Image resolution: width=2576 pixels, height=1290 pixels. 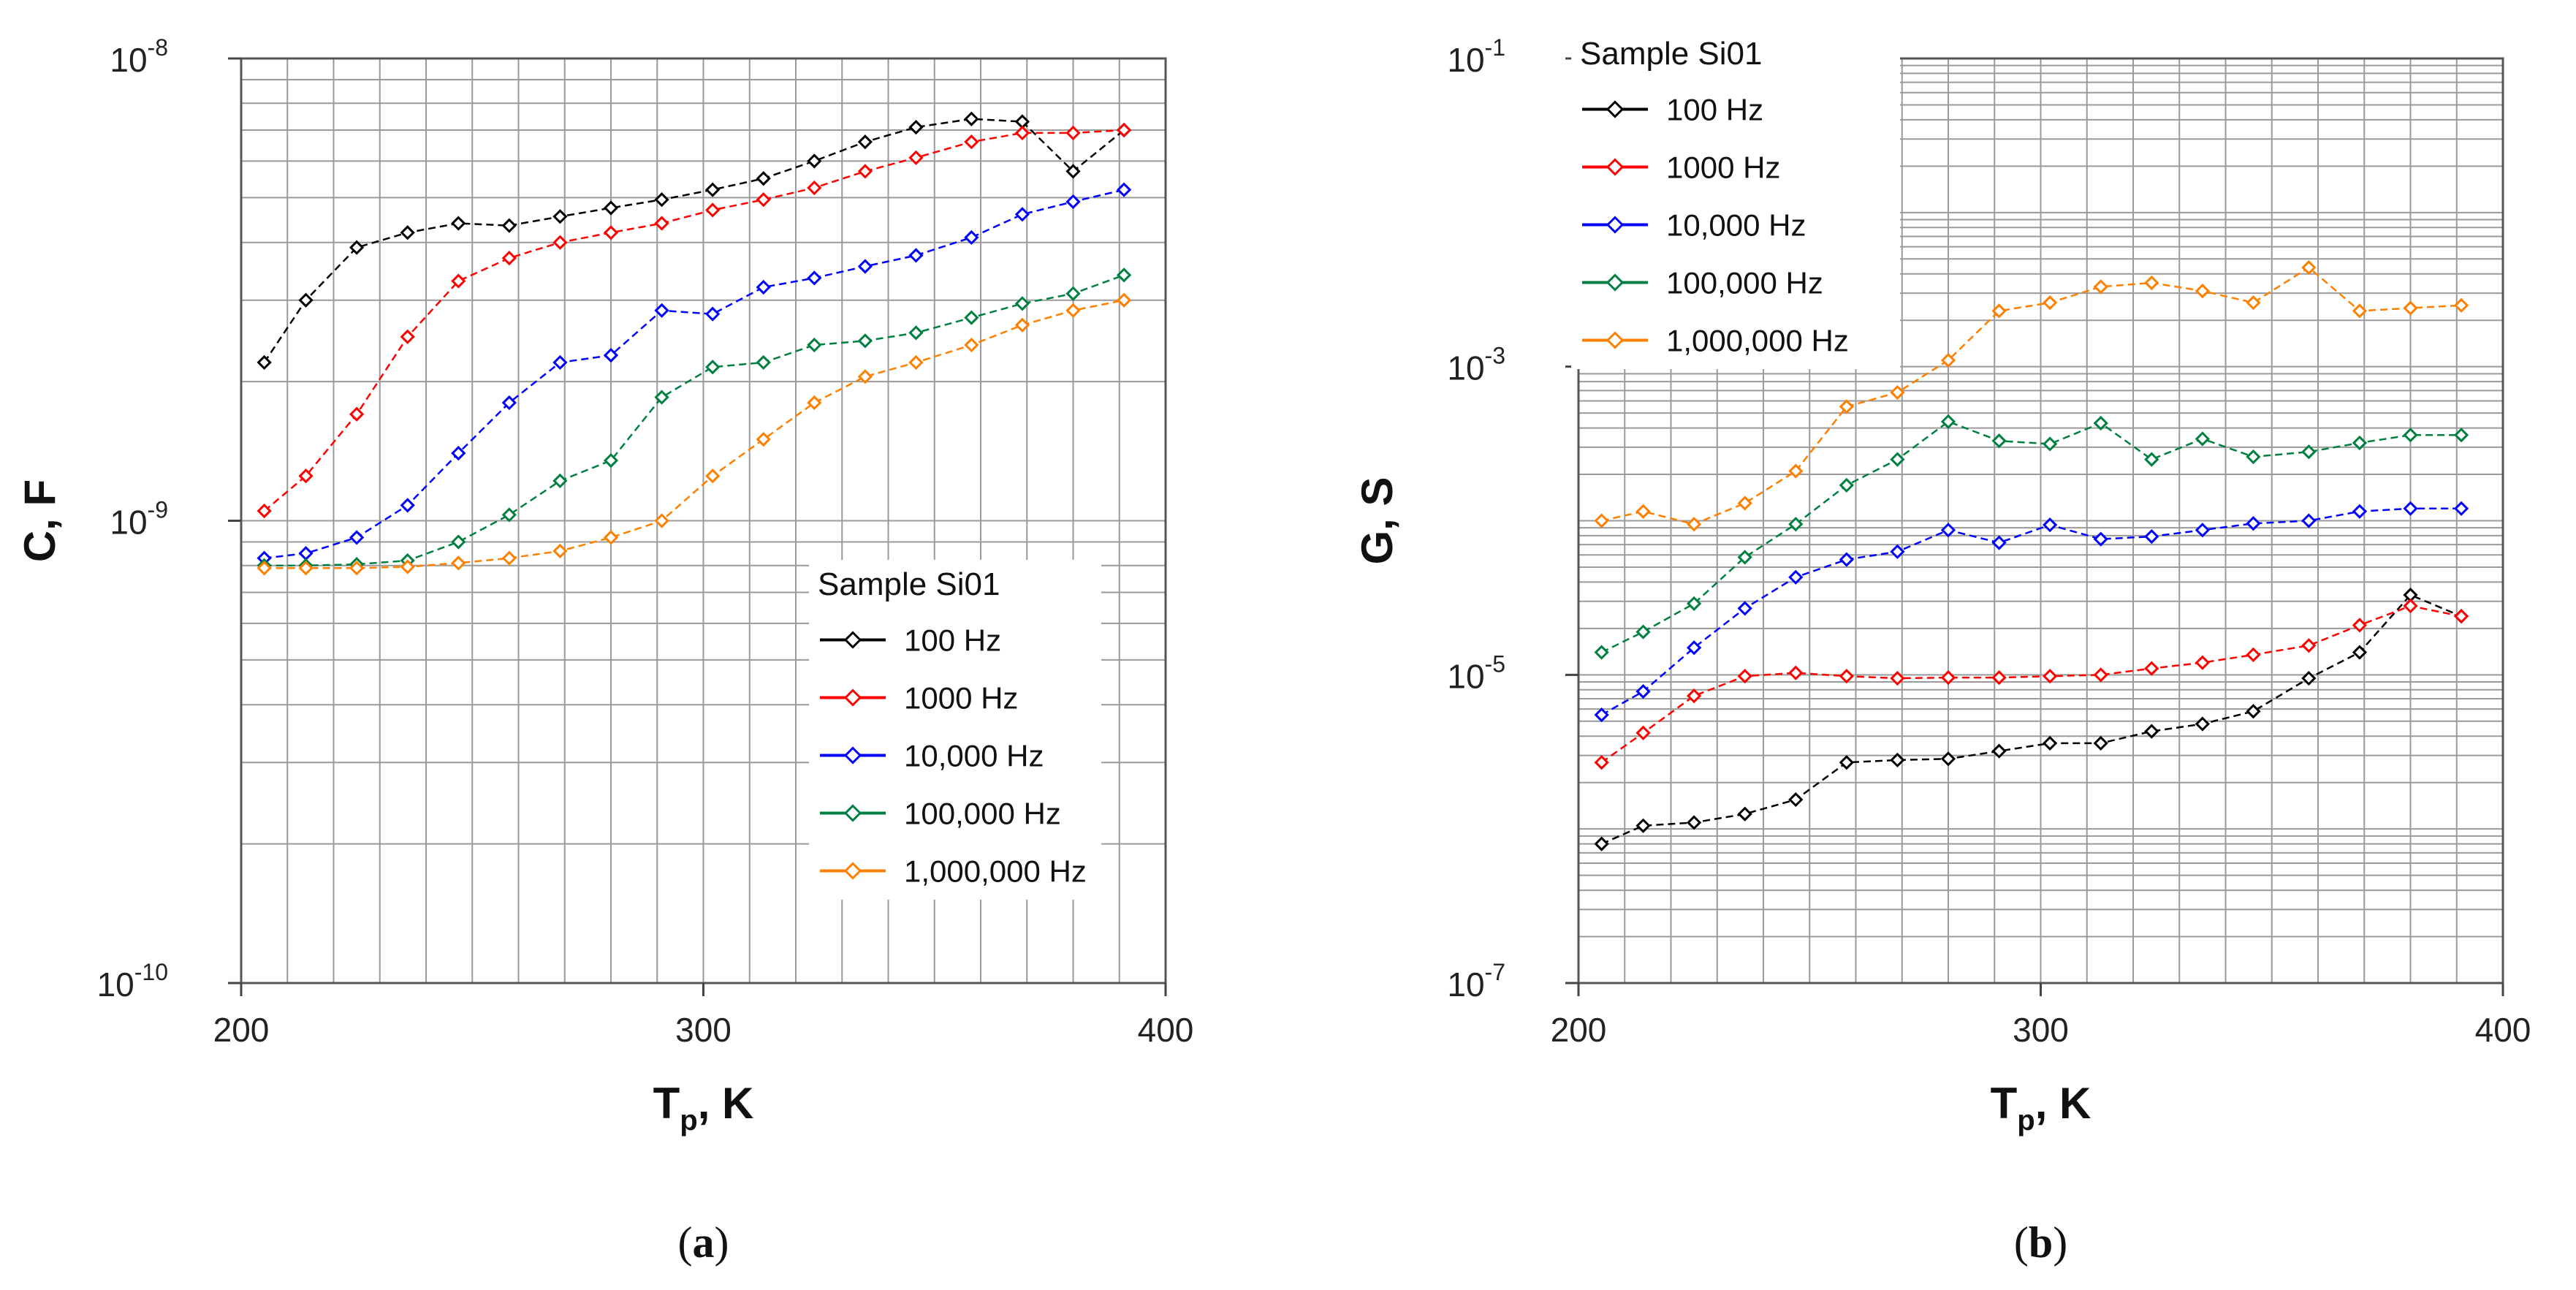 What do you see at coordinates (151, 972) in the screenshot?
I see `y-tick-exponent: -10` at bounding box center [151, 972].